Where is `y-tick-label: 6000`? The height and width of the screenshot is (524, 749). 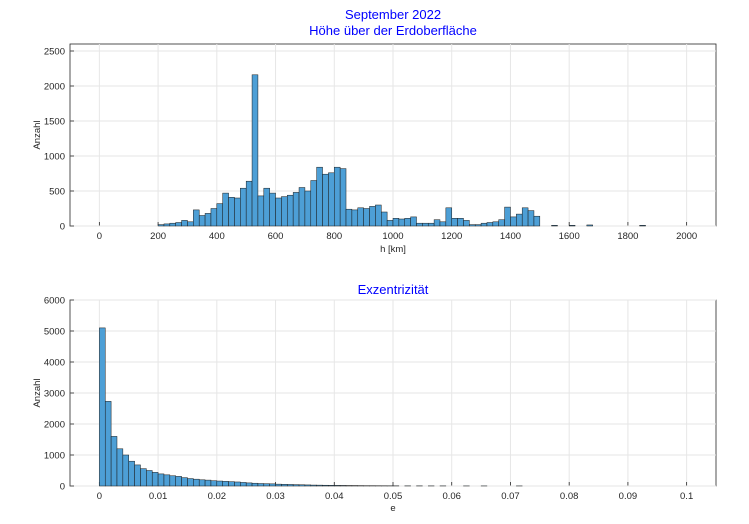 y-tick-label: 6000 is located at coordinates (54, 301).